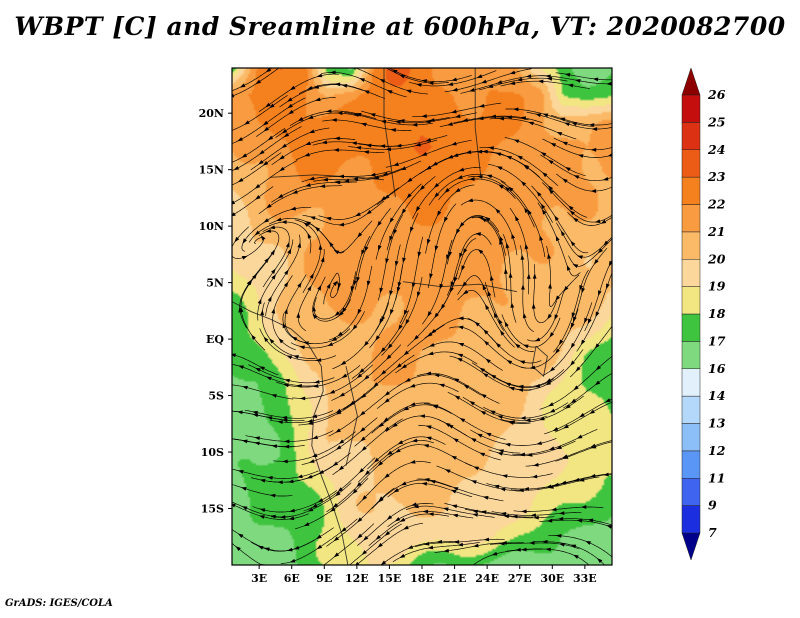 The height and width of the screenshot is (618, 800). I want to click on lat-tick-label: 5S, so click(216, 396).